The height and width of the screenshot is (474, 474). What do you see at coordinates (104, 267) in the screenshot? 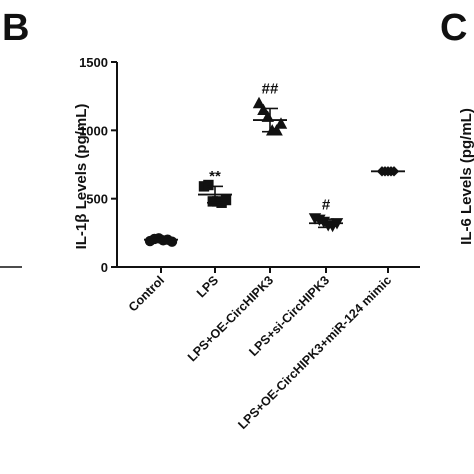
I see `y-tick-label: 0` at bounding box center [104, 267].